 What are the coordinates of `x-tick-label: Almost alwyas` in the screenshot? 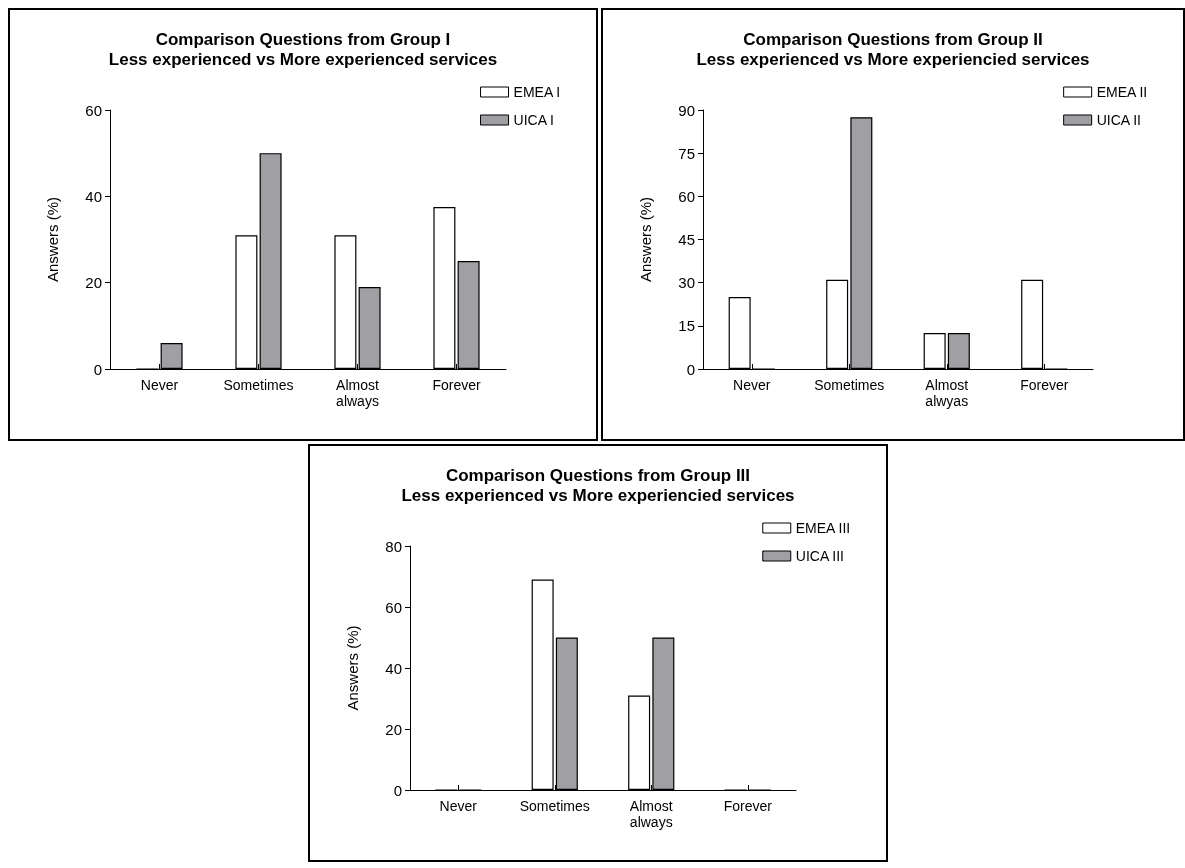 It's located at (947, 393).